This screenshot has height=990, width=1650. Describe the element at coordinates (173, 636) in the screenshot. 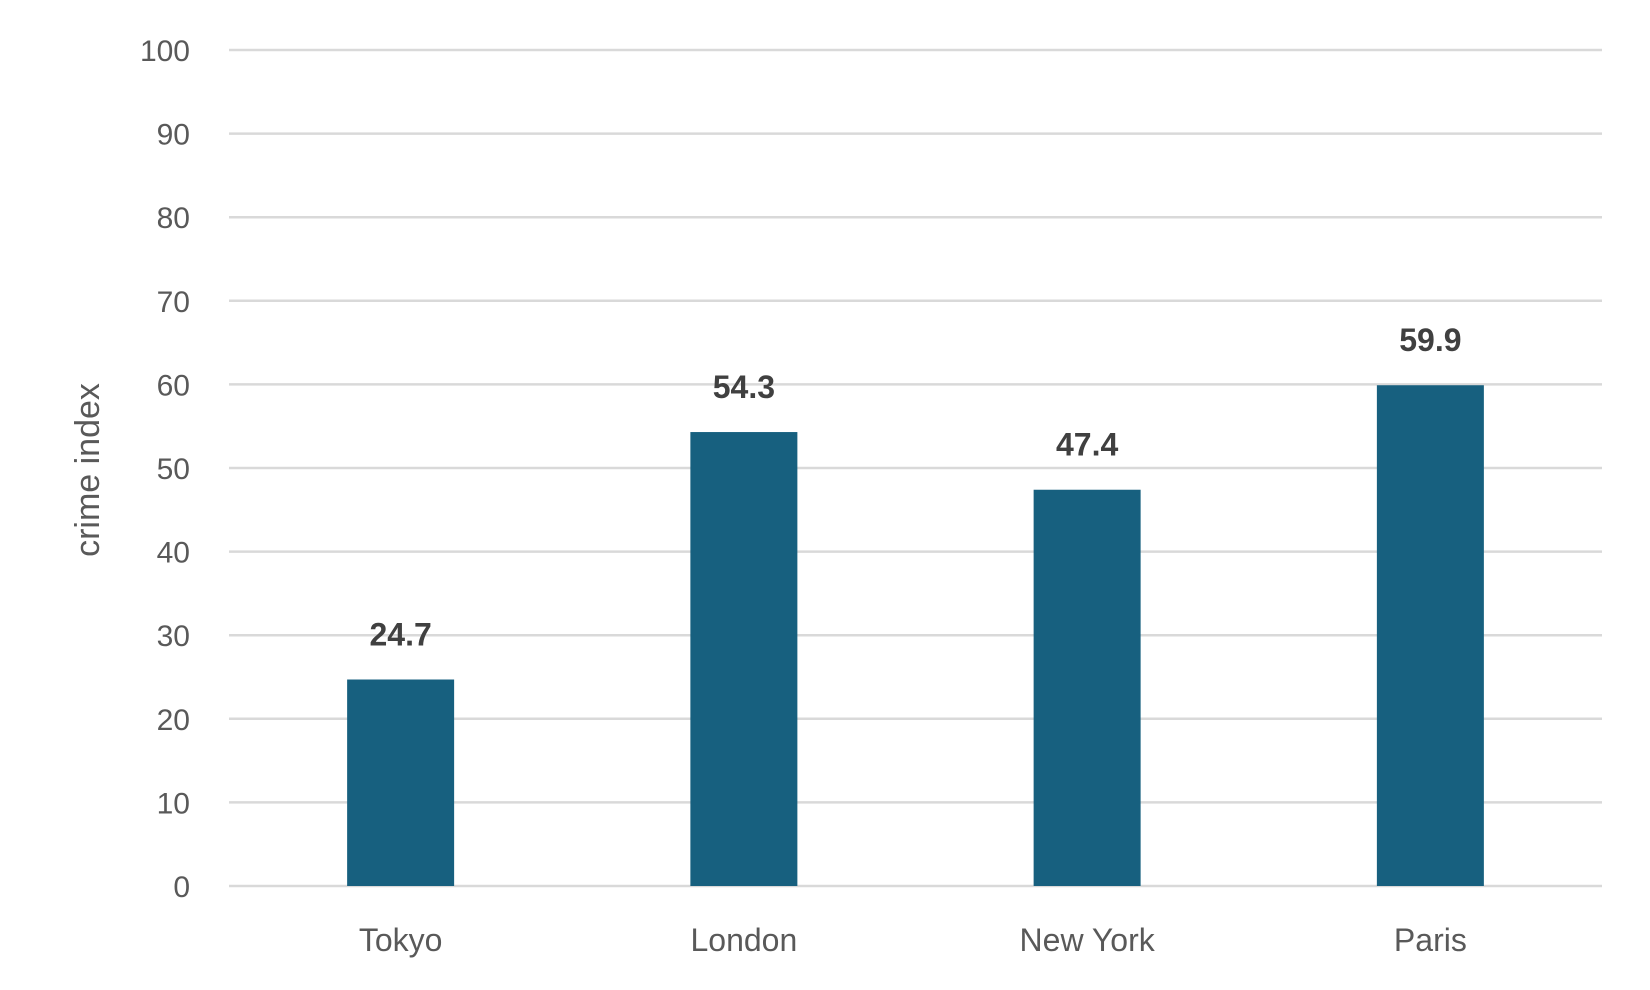

I see `y-tick-label: 30` at that location.